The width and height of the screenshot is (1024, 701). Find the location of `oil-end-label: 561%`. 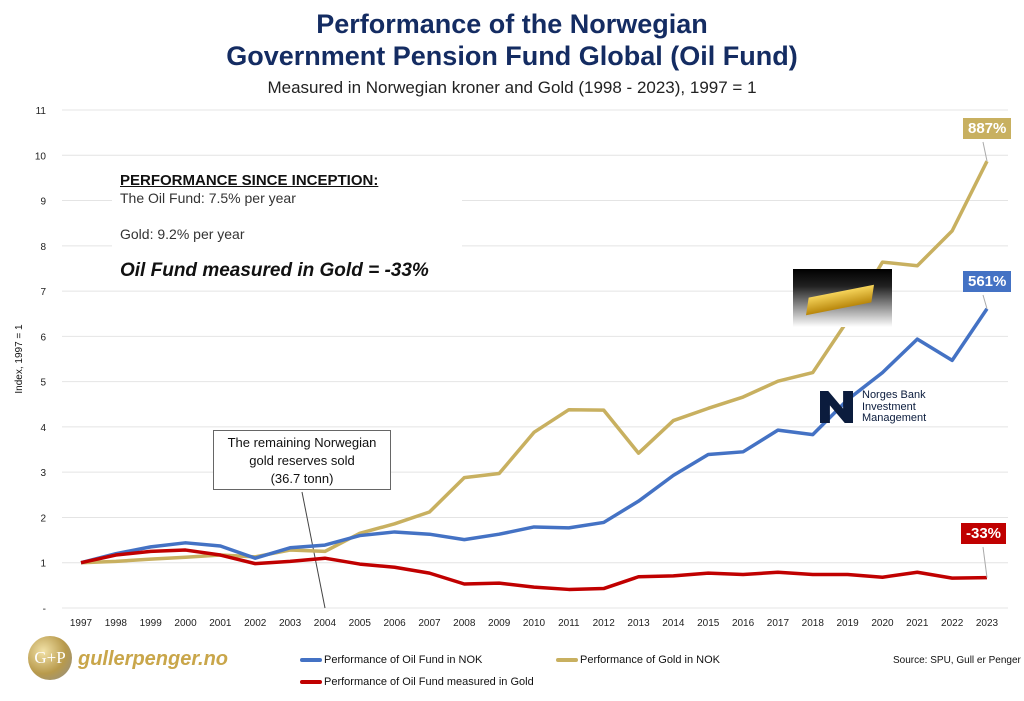

oil-end-label: 561% is located at coordinates (987, 281).